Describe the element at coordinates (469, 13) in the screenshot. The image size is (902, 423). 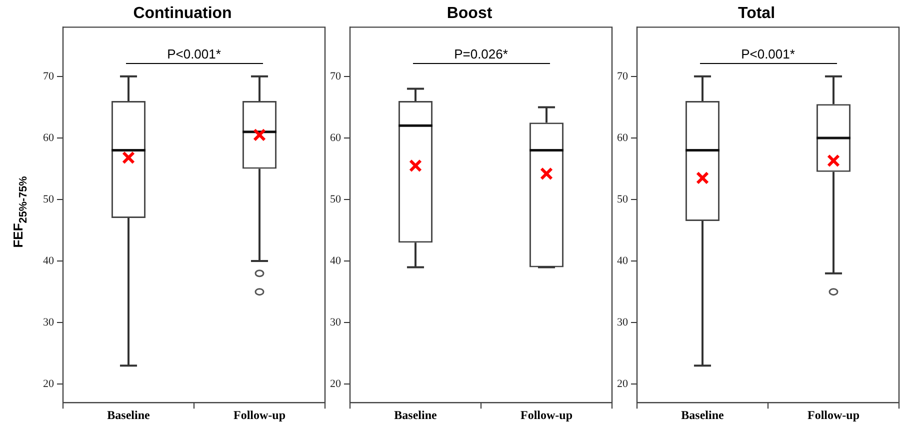
I see `chart-title: Boost` at that location.